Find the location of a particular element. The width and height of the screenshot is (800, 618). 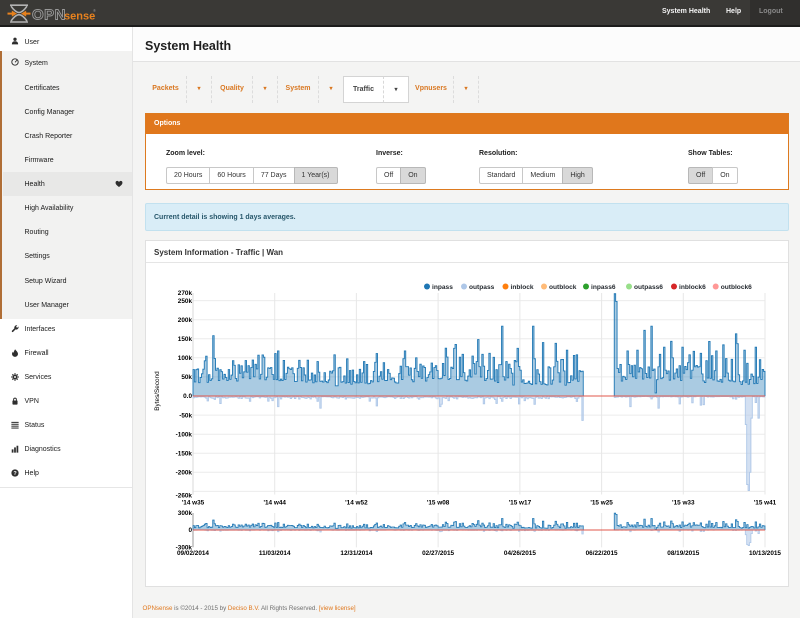

svg-text: 150k is located at coordinates (185, 339).